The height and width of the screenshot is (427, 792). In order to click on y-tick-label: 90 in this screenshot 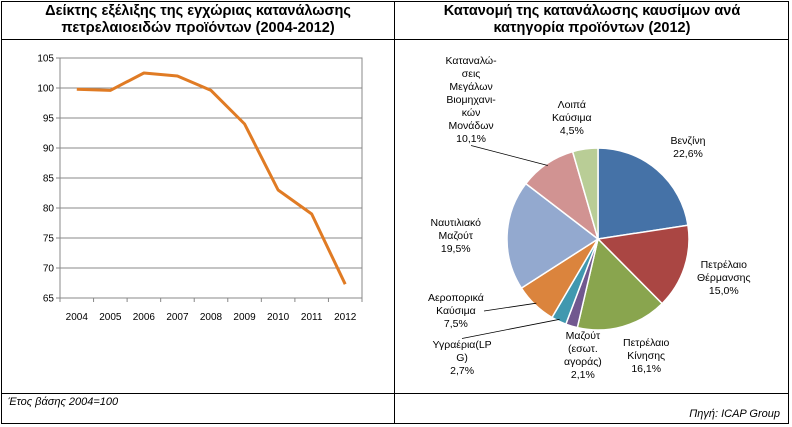, I will do `click(49, 149)`.